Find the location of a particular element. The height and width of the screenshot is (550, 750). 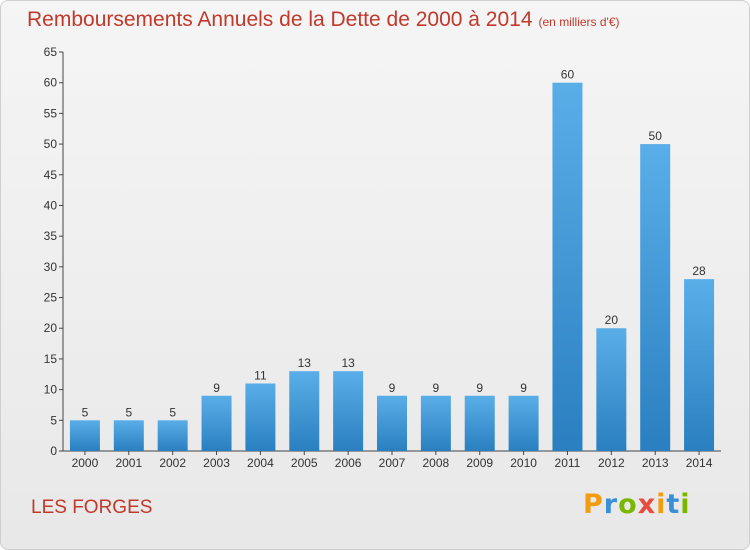

y-tick-label: 50 is located at coordinates (51, 144).